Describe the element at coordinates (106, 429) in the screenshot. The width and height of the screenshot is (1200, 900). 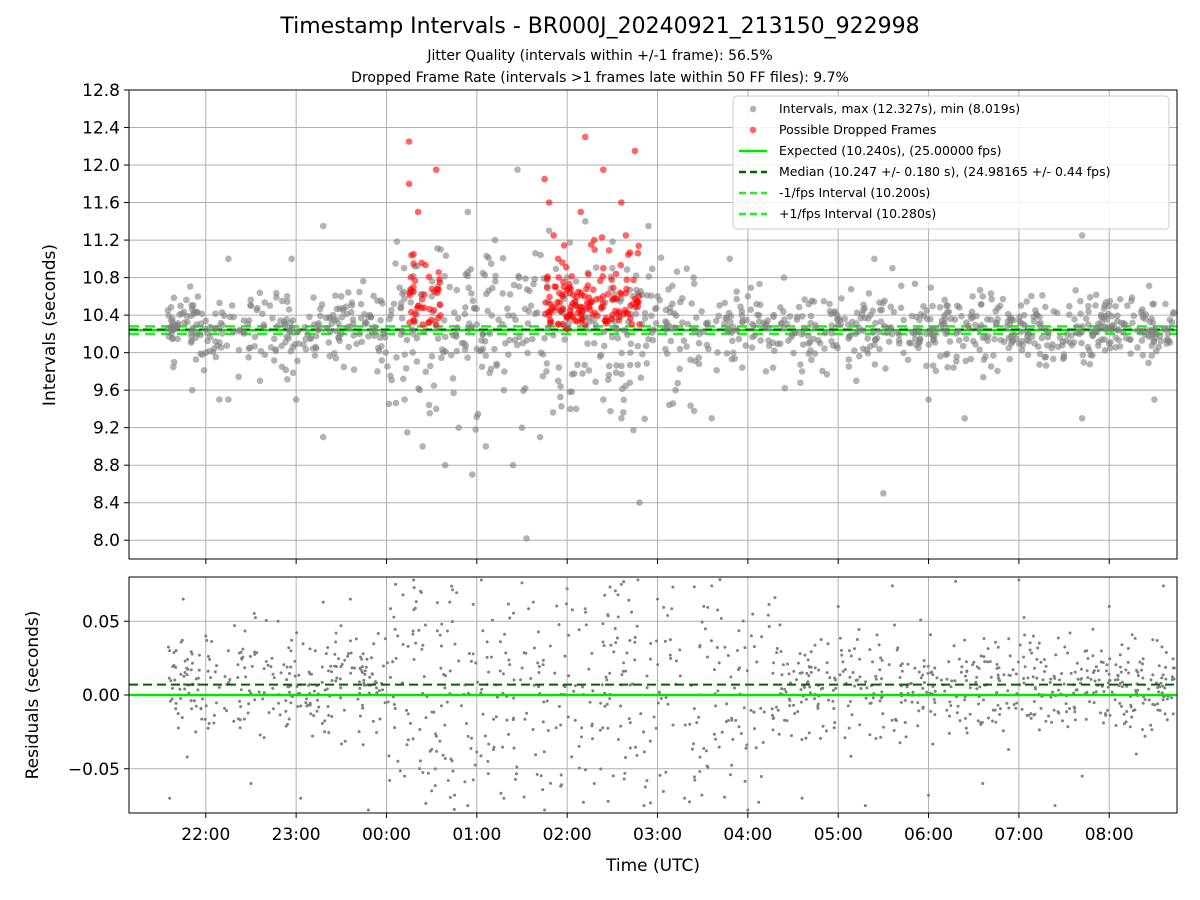
I see `top-y-tick-label: 9.2` at that location.